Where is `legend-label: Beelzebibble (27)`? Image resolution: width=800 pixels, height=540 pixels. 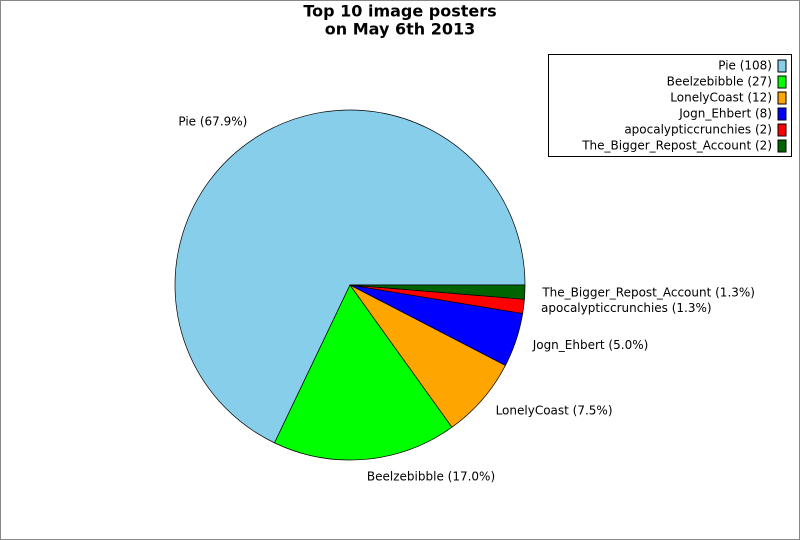
legend-label: Beelzebibble (27) is located at coordinates (719, 82).